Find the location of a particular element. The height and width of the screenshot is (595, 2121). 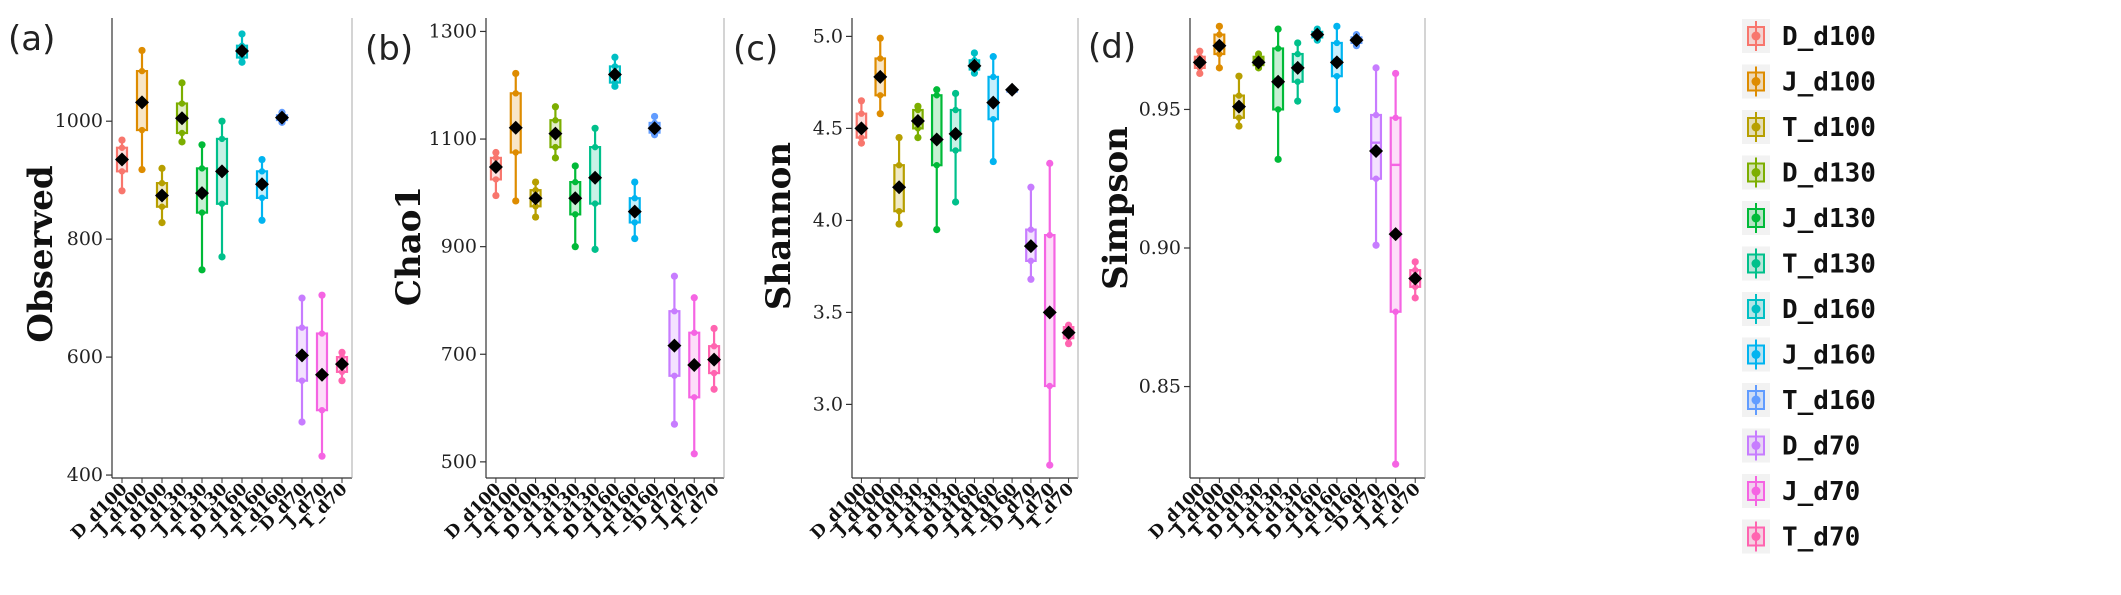

legend-item: D_d100 is located at coordinates (1809, 36).